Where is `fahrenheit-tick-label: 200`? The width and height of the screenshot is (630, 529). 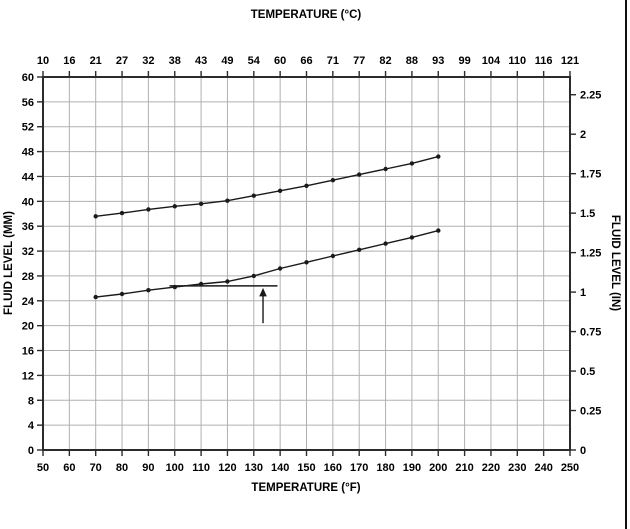 fahrenheit-tick-label: 200 is located at coordinates (438, 468).